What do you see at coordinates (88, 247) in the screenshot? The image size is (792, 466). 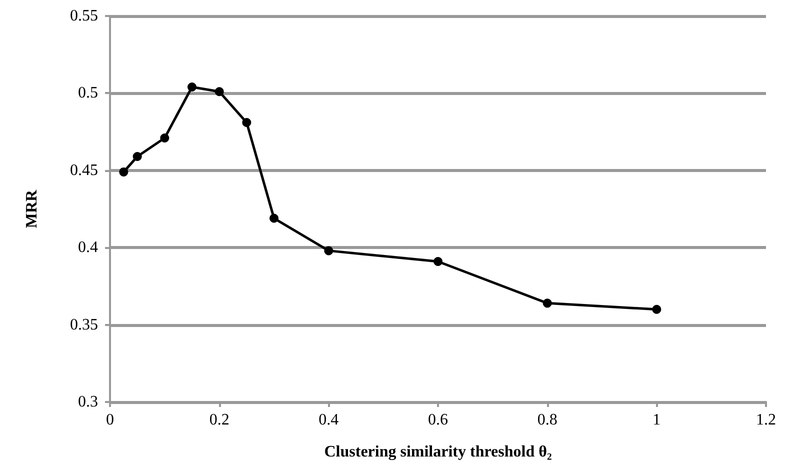 I see `y-tick-label: 0.4` at bounding box center [88, 247].